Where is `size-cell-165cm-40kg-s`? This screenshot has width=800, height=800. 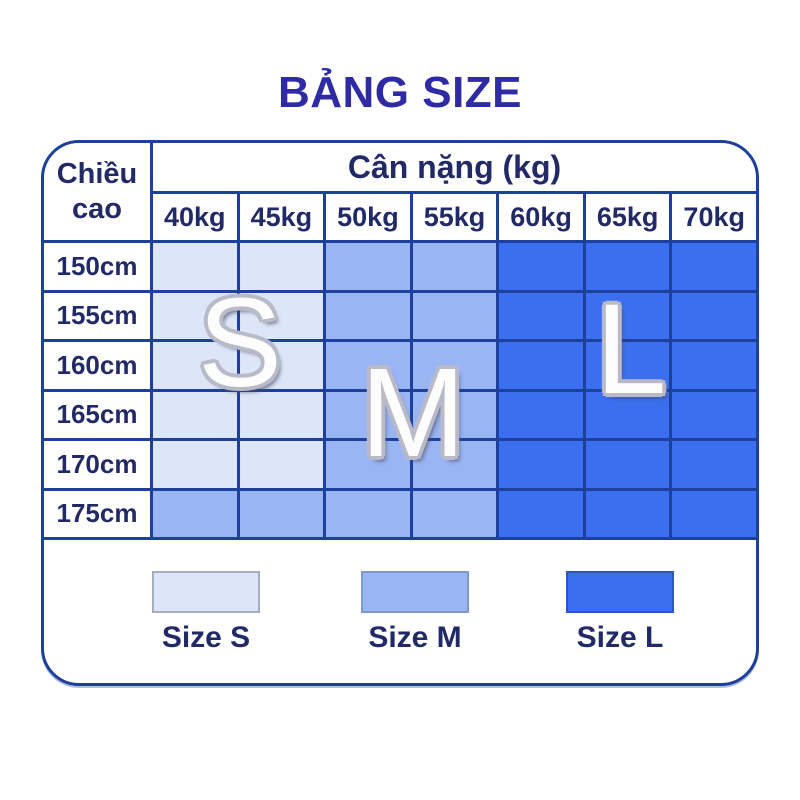
size-cell-165cm-40kg-s is located at coordinates (195, 414).